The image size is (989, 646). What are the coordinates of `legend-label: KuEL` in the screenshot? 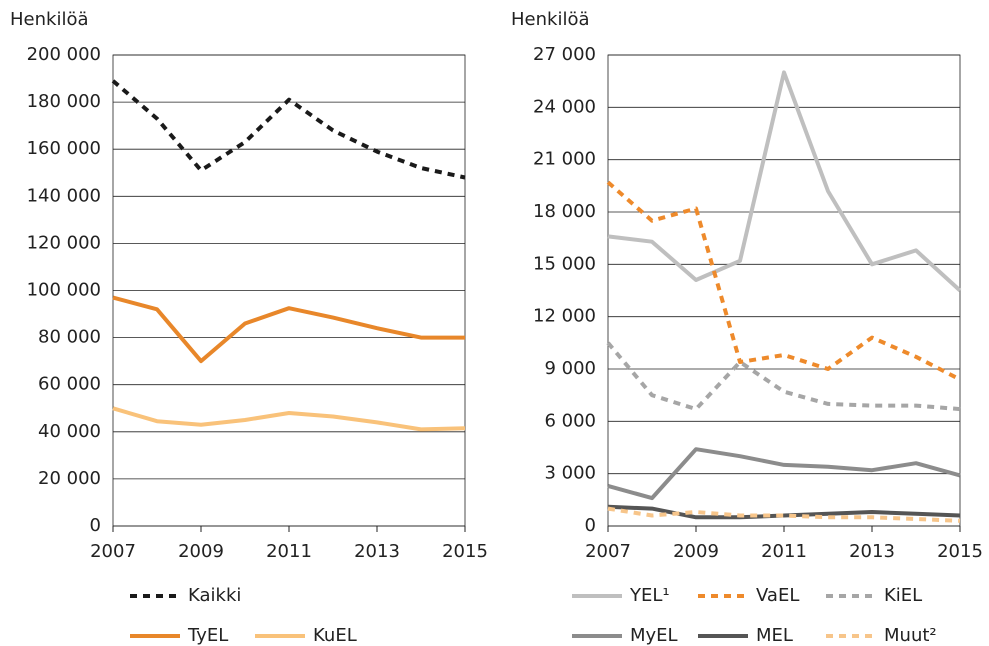 It's located at (335, 635).